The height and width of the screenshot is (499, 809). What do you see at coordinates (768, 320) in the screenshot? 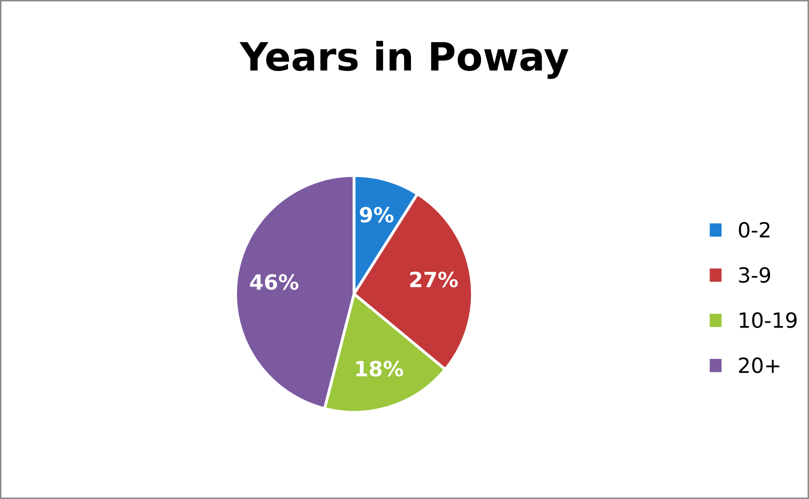
I see `legend-label: 10-19` at bounding box center [768, 320].